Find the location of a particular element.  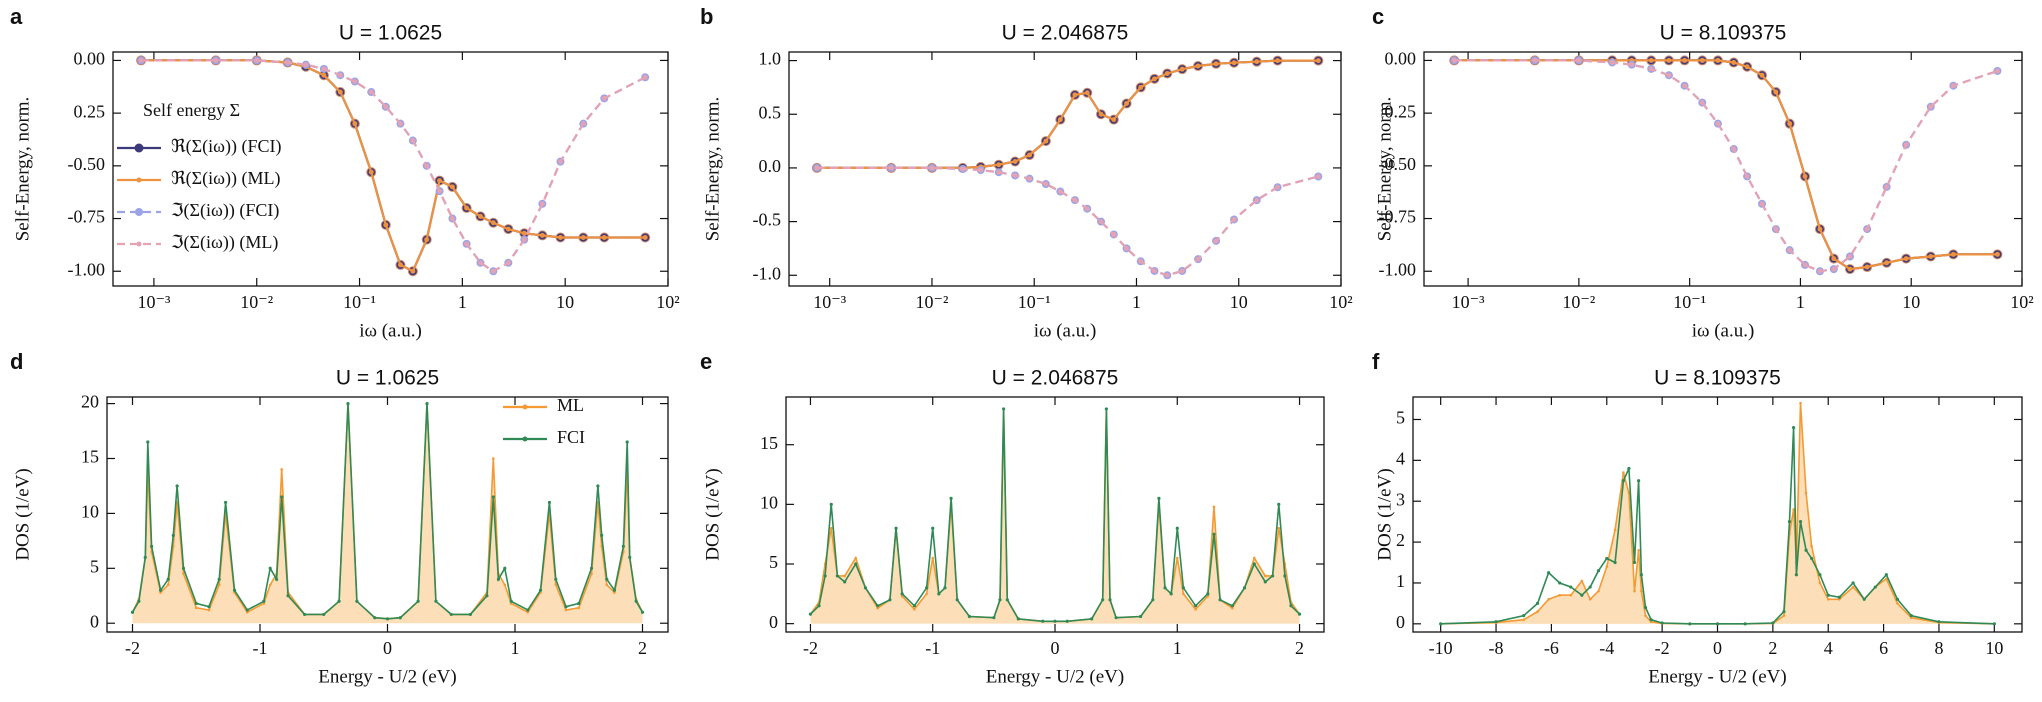

x-tick-label: 0 is located at coordinates (1055, 648).